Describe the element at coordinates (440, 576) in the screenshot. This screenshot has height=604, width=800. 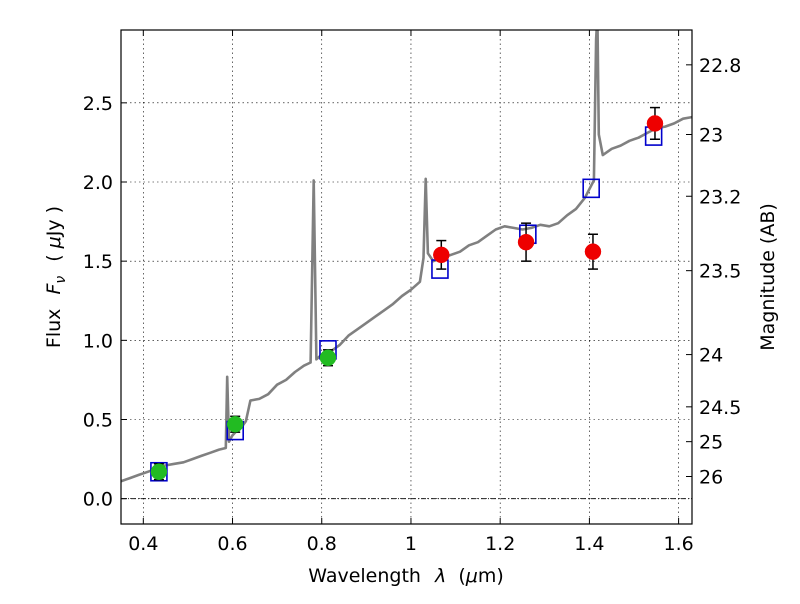
I see `x-axis-title-symbol: λ` at that location.